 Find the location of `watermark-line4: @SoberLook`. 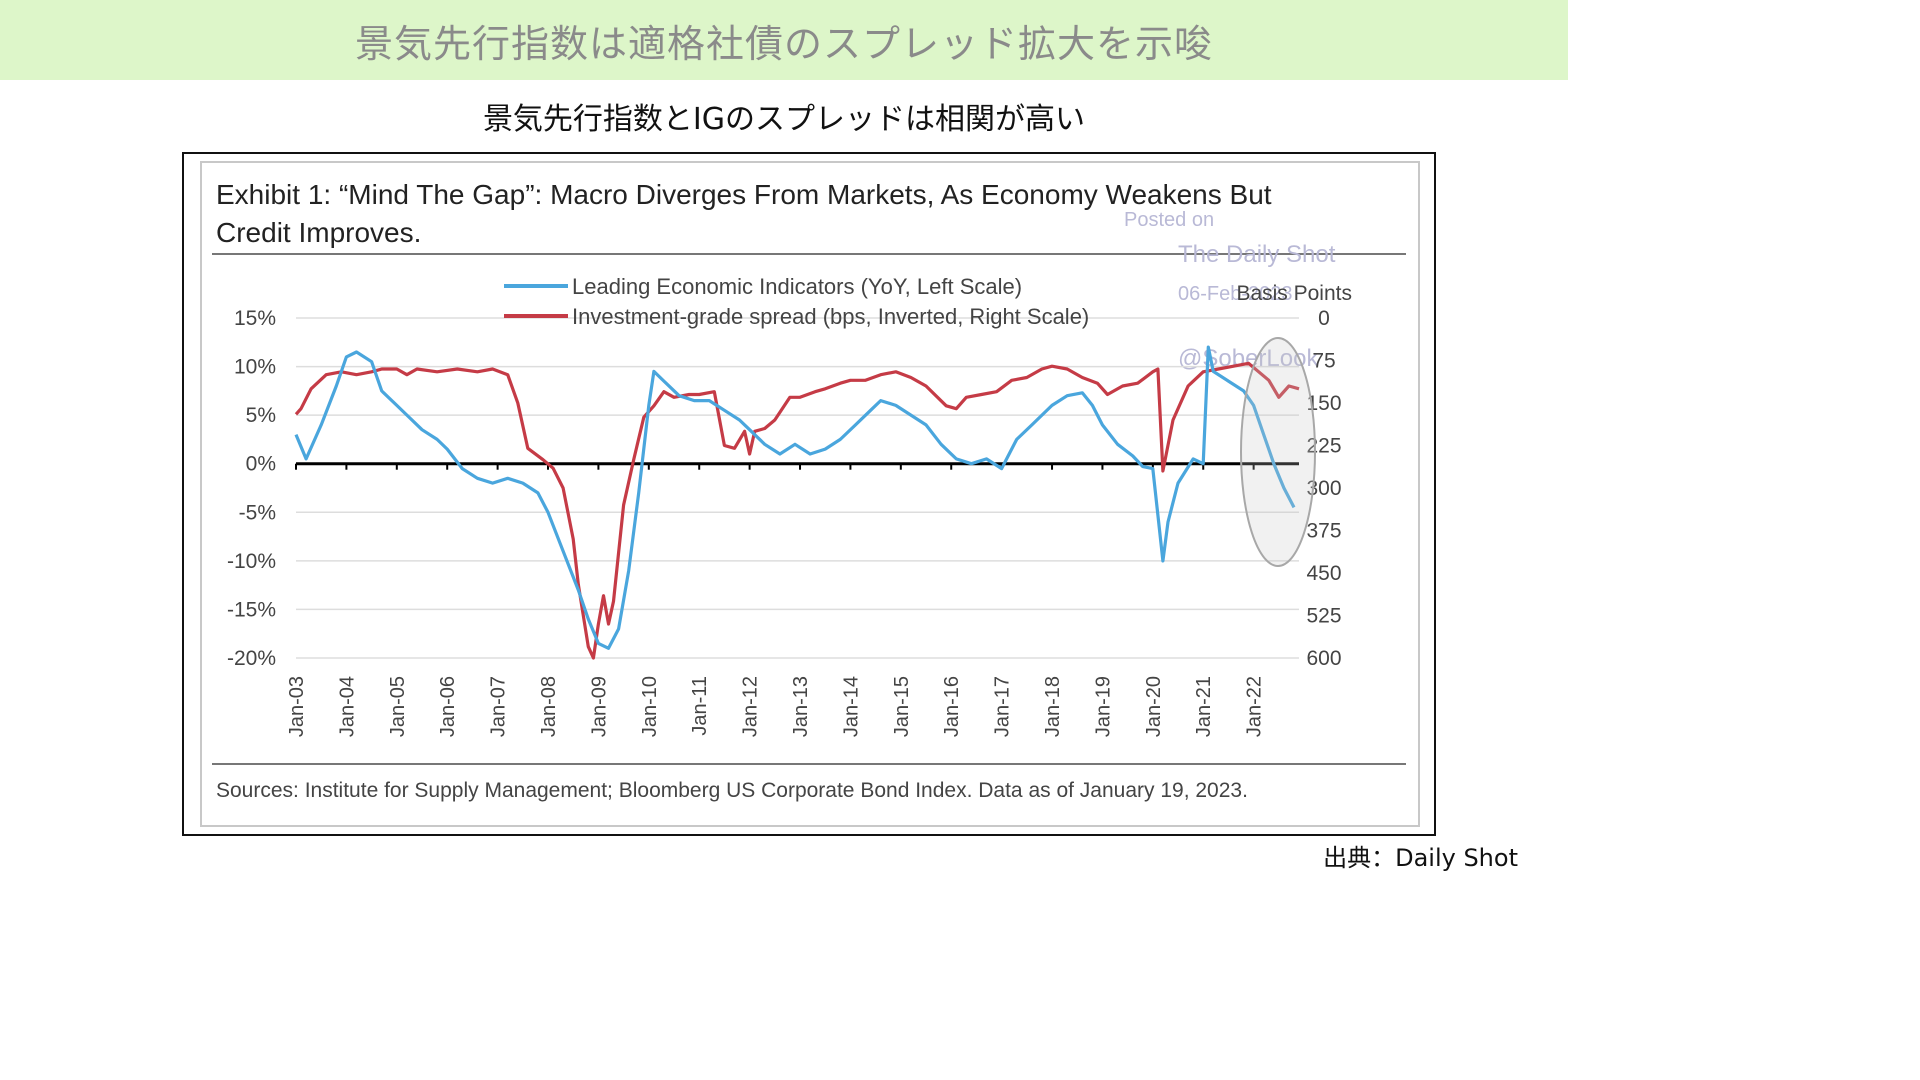

watermark-line4: @SoberLook is located at coordinates (1248, 358).